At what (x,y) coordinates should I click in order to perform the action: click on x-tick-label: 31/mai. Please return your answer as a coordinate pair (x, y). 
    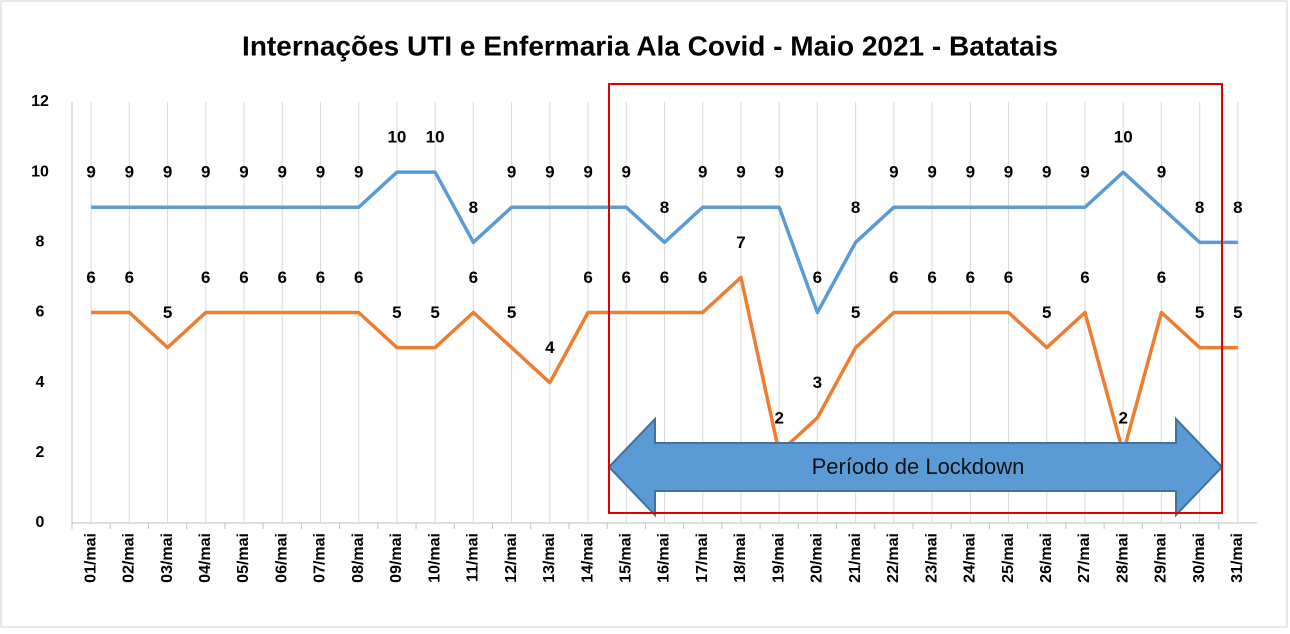
    Looking at the image, I should click on (1237, 558).